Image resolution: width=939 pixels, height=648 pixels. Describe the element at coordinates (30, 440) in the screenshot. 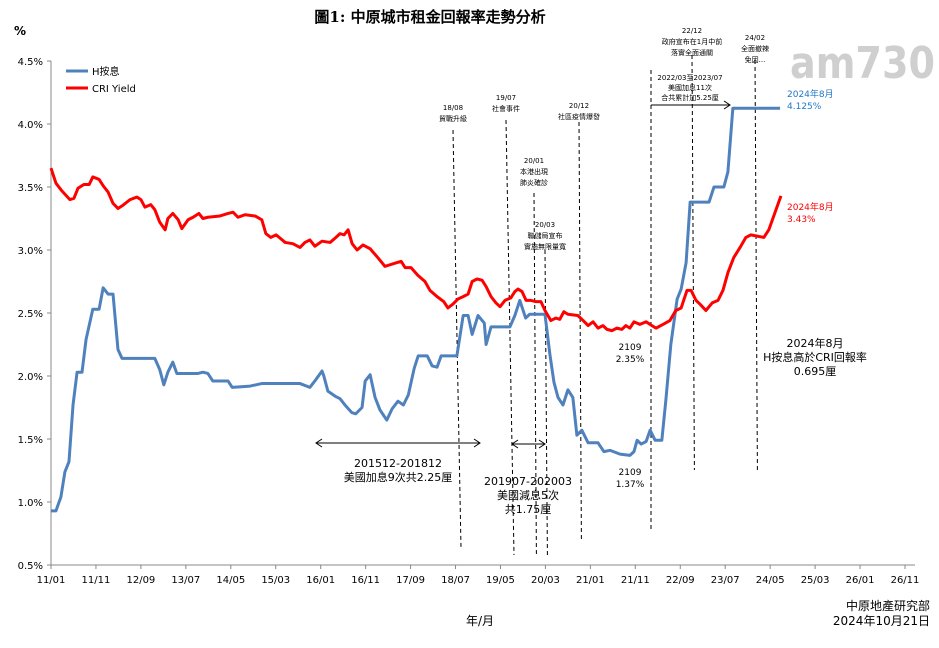

I see `y-tick-label: 1.5%` at that location.